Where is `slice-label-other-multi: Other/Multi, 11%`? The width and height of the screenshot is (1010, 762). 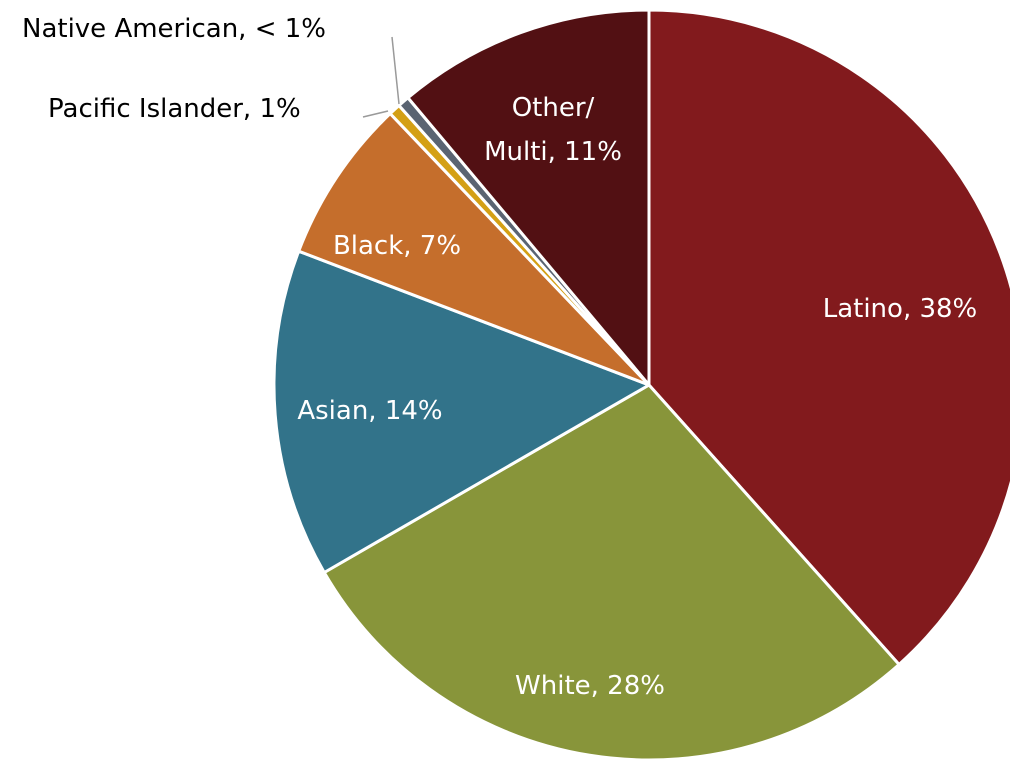 slice-label-other-multi: Other/Multi, 11% is located at coordinates (553, 130).